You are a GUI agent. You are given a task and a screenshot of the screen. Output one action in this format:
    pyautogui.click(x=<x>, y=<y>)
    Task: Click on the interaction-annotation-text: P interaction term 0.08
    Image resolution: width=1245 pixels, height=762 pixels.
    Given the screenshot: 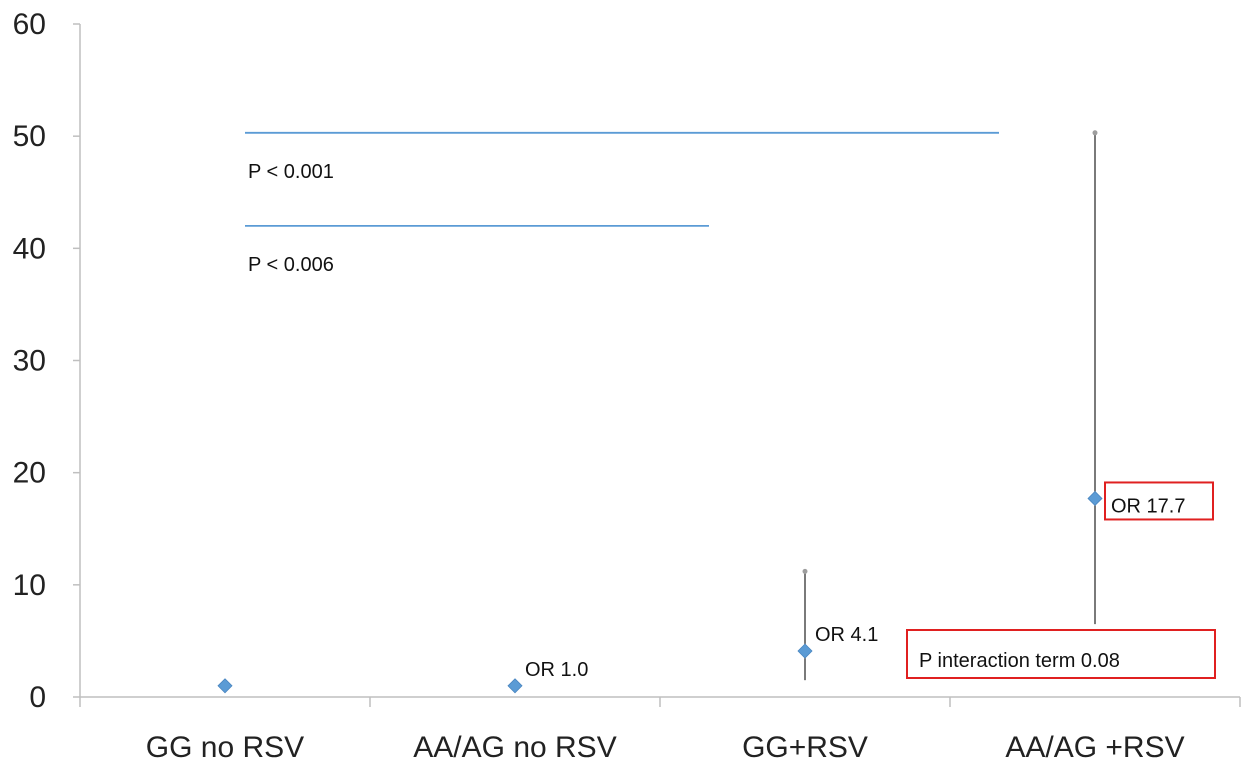 What is the action you would take?
    pyautogui.click(x=1019, y=661)
    